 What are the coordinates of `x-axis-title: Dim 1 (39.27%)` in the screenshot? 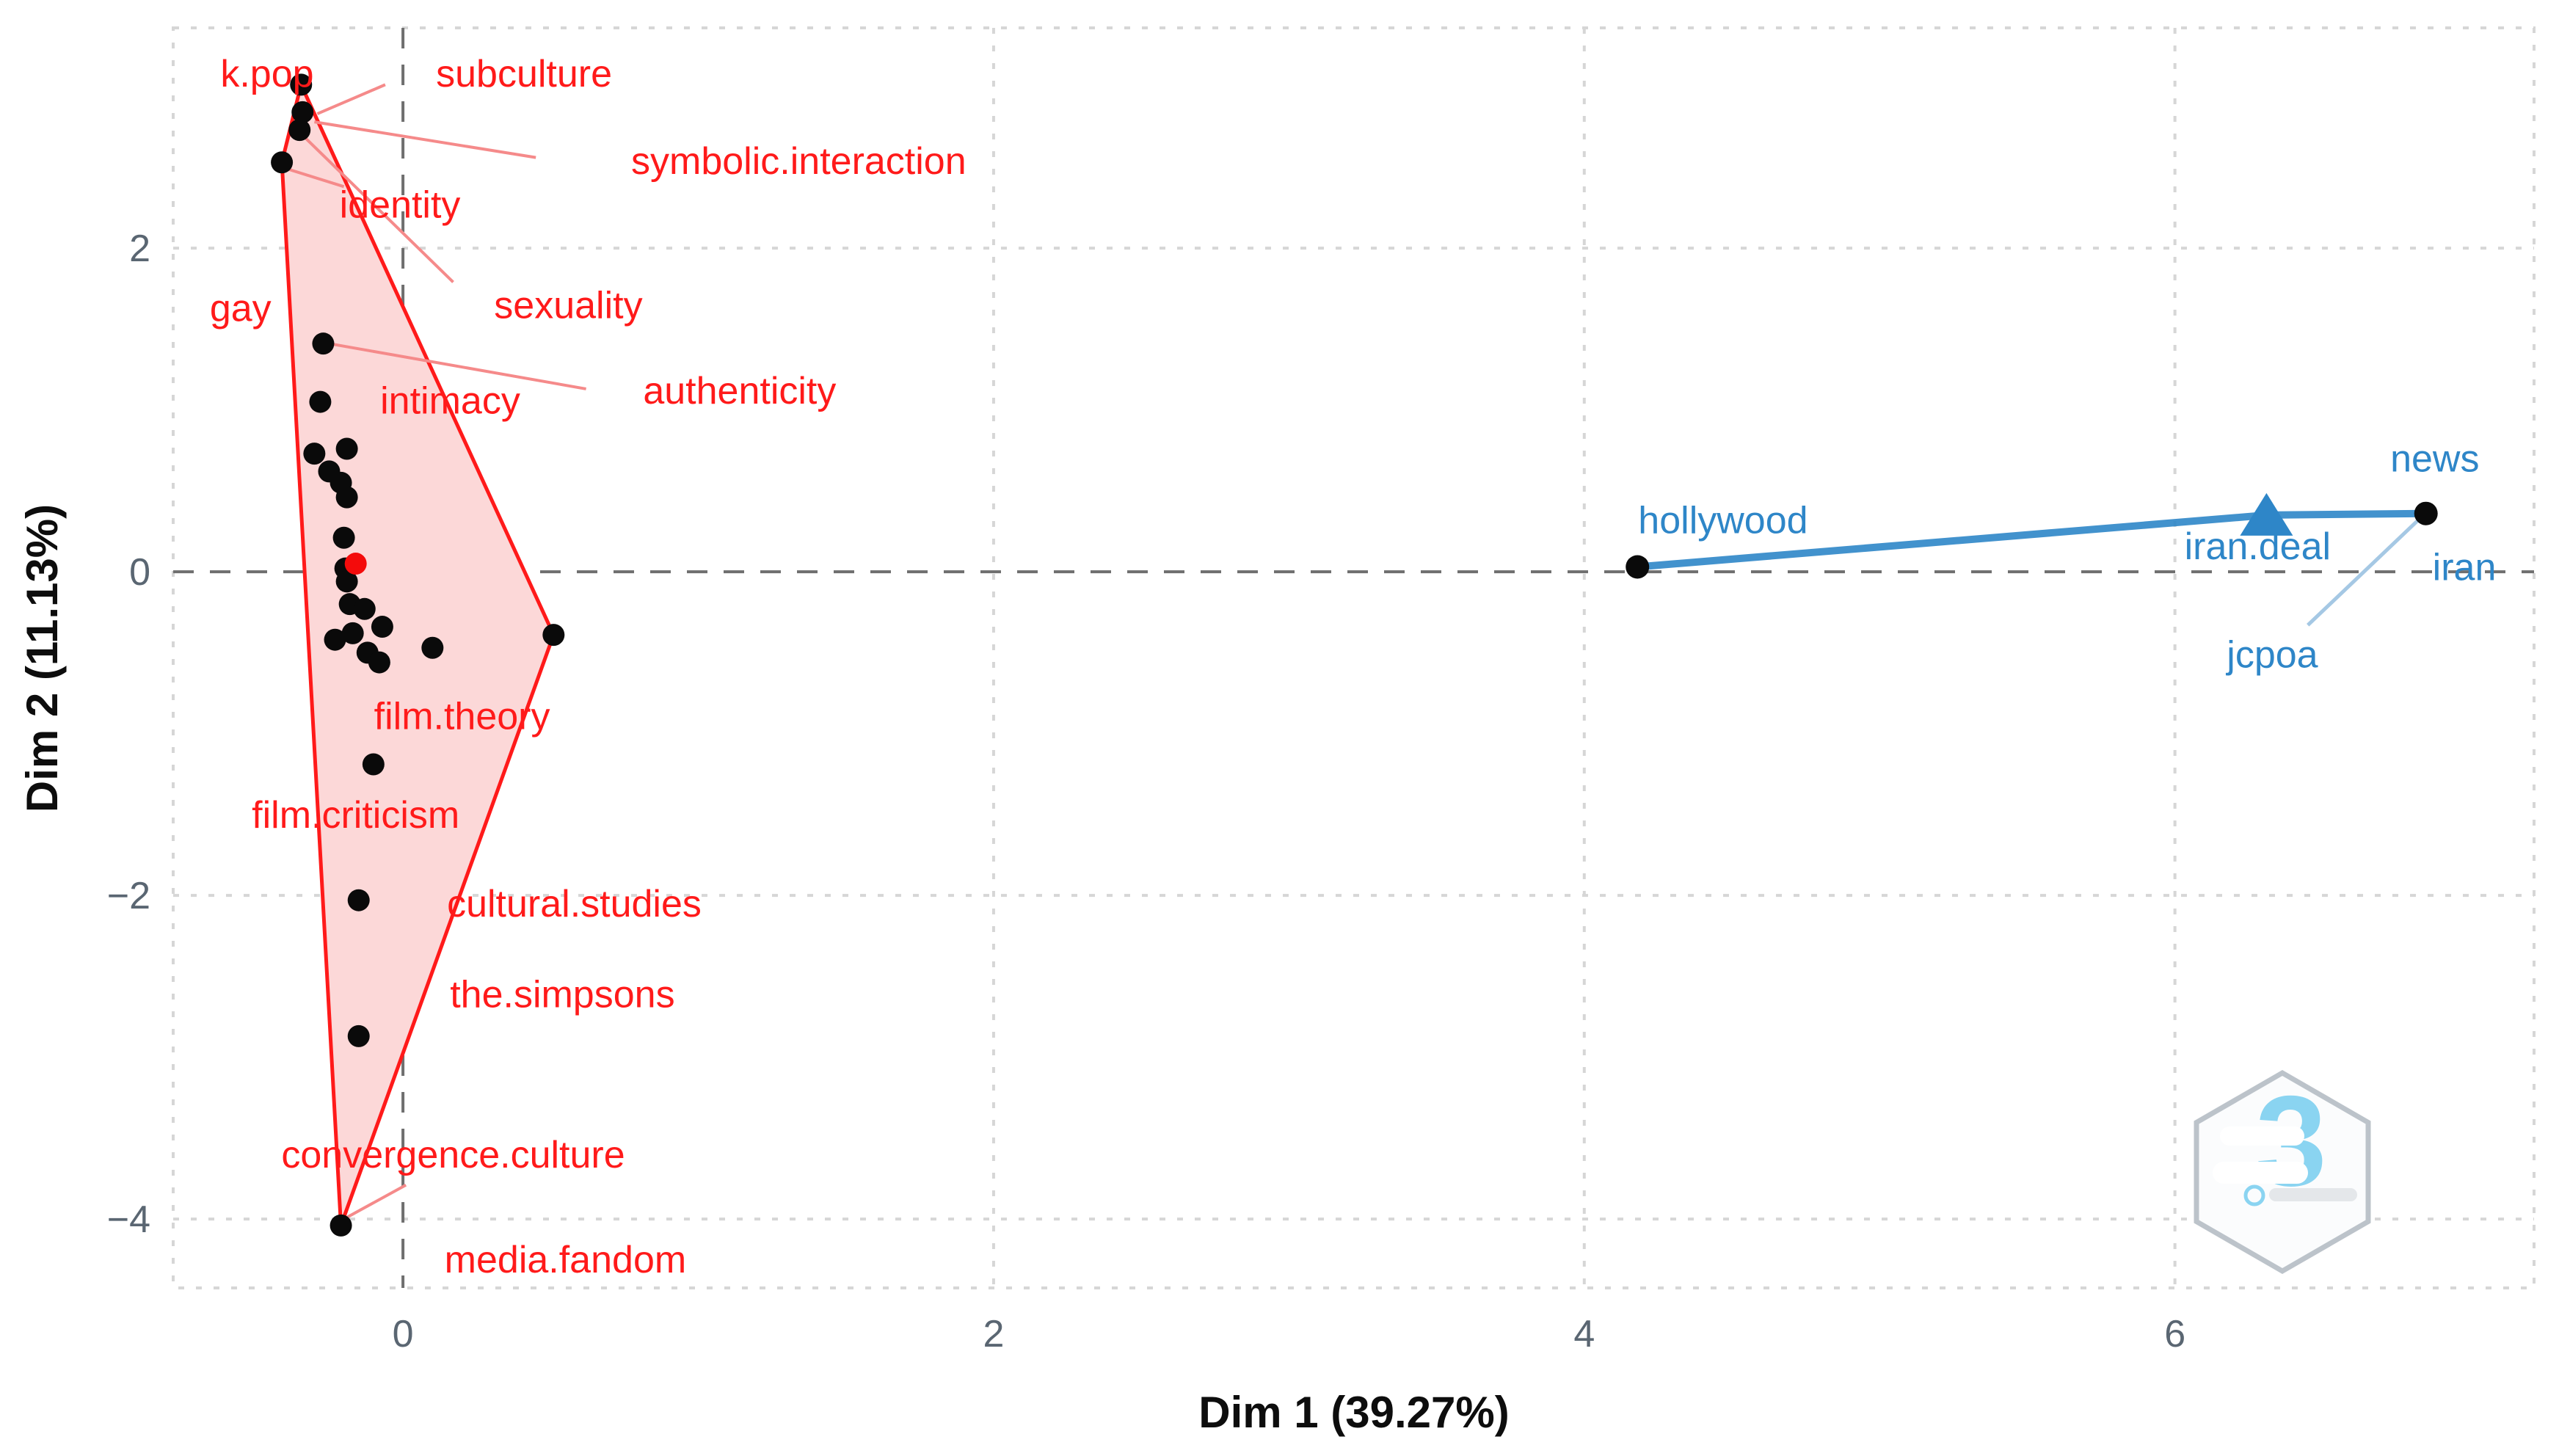 It's located at (1354, 1413).